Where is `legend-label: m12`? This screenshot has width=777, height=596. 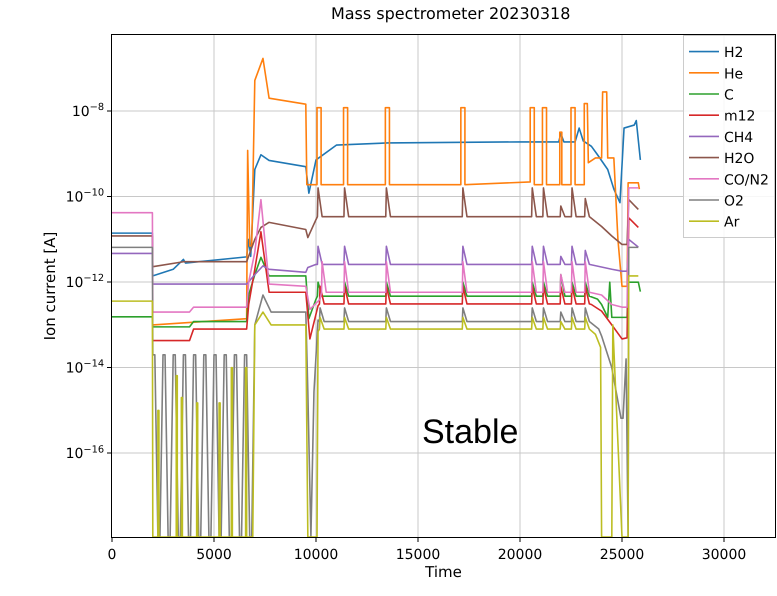
legend-label: m12 is located at coordinates (740, 116).